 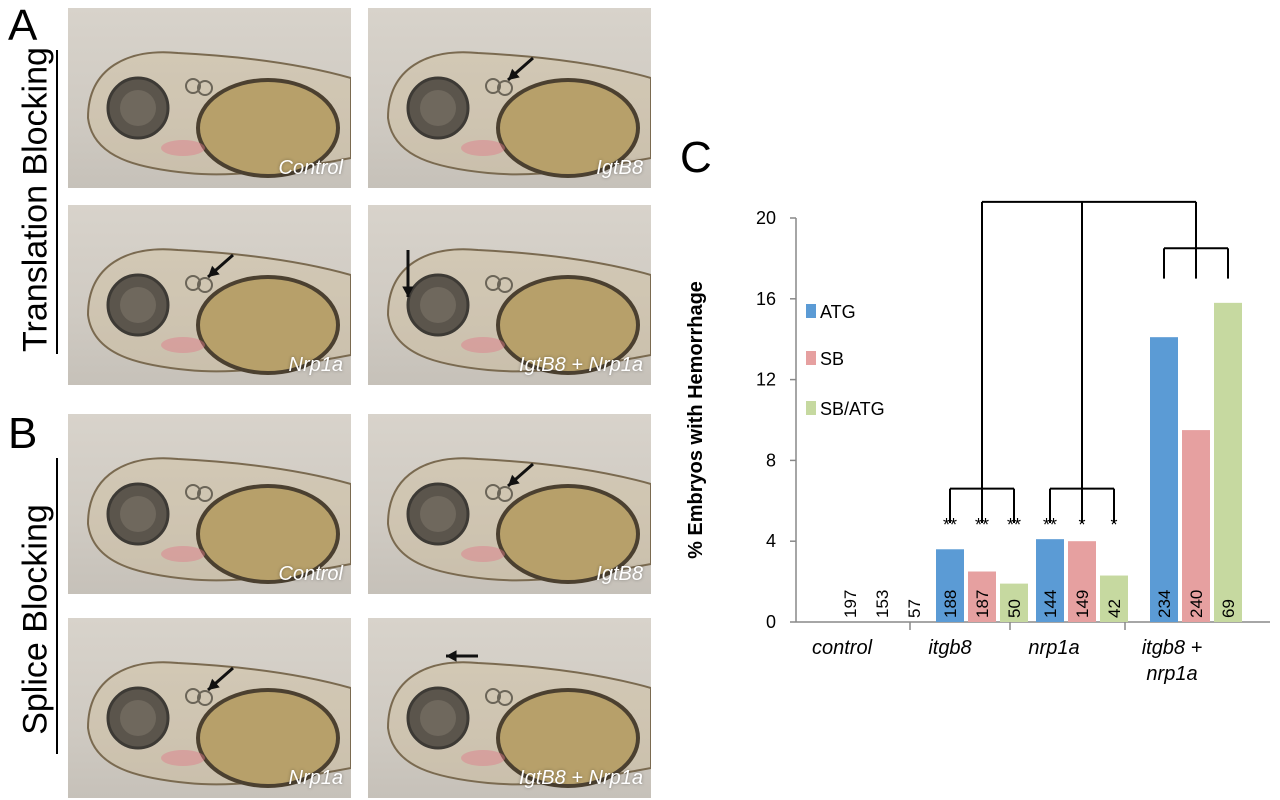 What do you see at coordinates (35, 619) in the screenshot?
I see `splice-blocking-label: Splice Blocking` at bounding box center [35, 619].